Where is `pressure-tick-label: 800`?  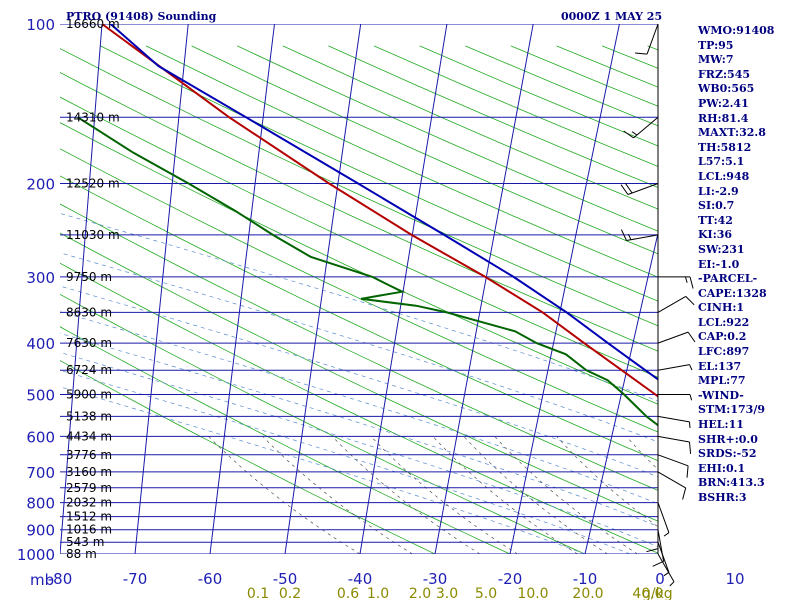
pressure-tick-label: 800 is located at coordinates (40, 504).